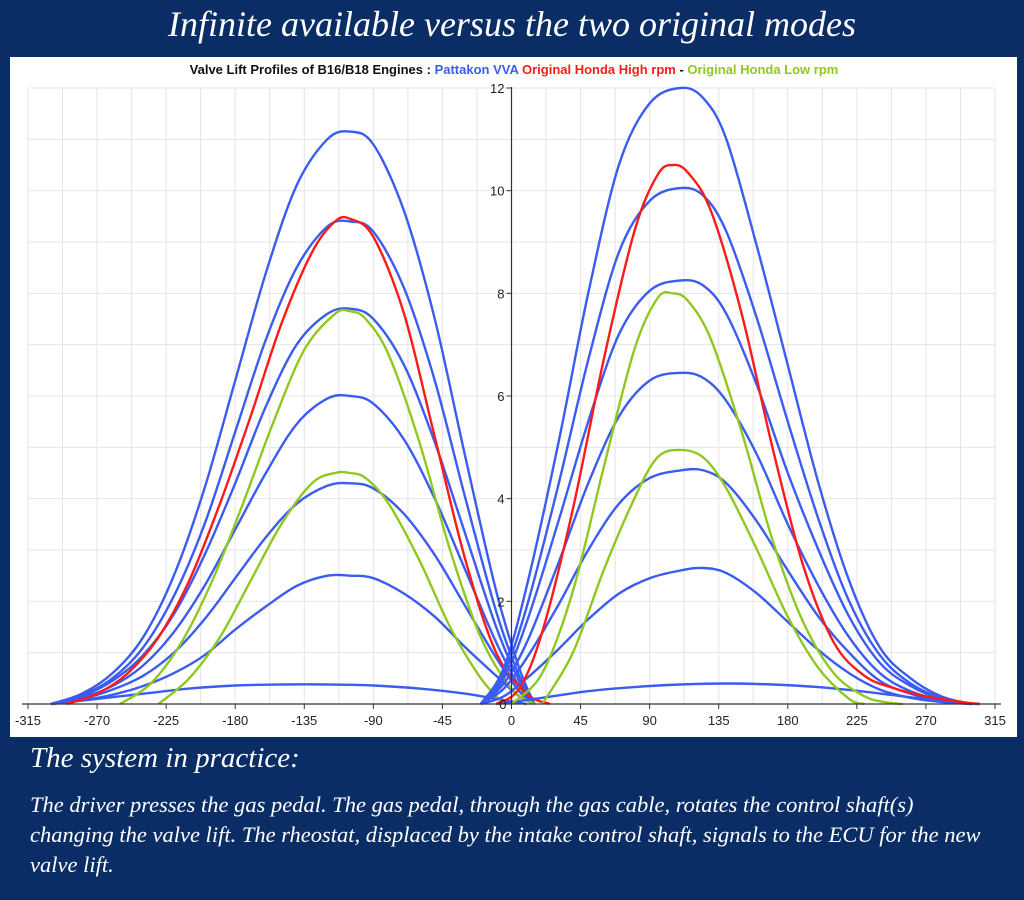  What do you see at coordinates (477, 69) in the screenshot?
I see `chart-title-part: Pattakon VVA` at bounding box center [477, 69].